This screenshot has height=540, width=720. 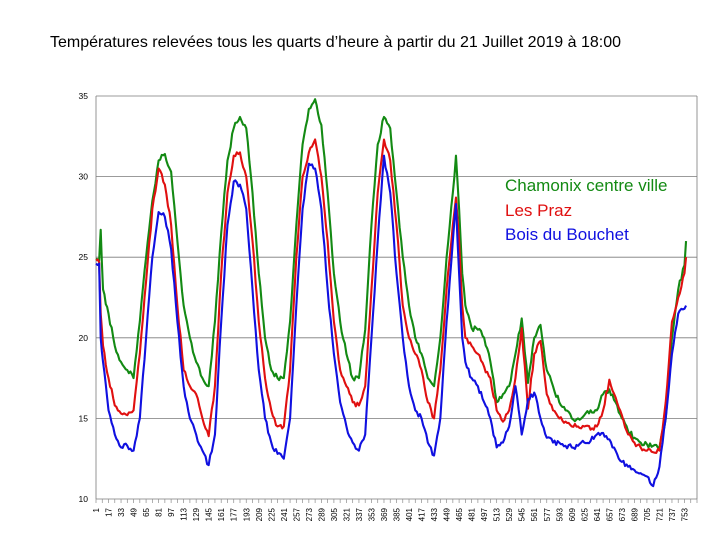 What do you see at coordinates (422, 514) in the screenshot?
I see `x-tick-label: 417` at bounding box center [422, 514].